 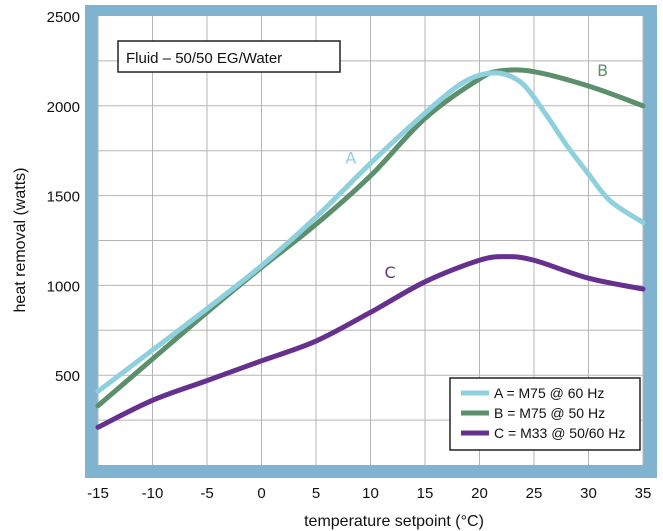 I want to click on x-tick-label: -5, so click(x=206, y=493).